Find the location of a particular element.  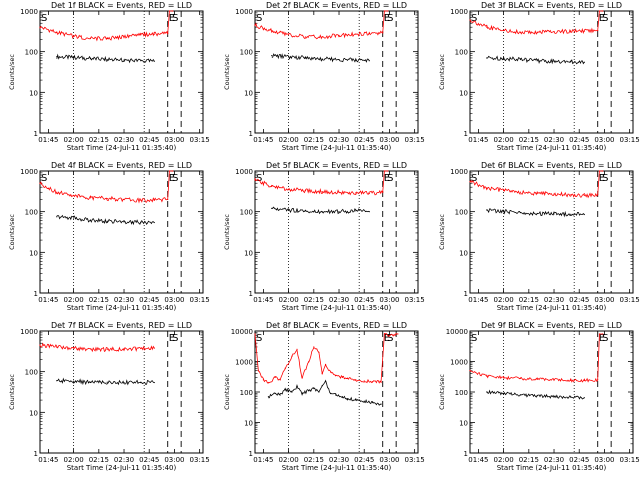

chart-title: Det 5f BLACK = Events, RED = LLD is located at coordinates (336, 165).